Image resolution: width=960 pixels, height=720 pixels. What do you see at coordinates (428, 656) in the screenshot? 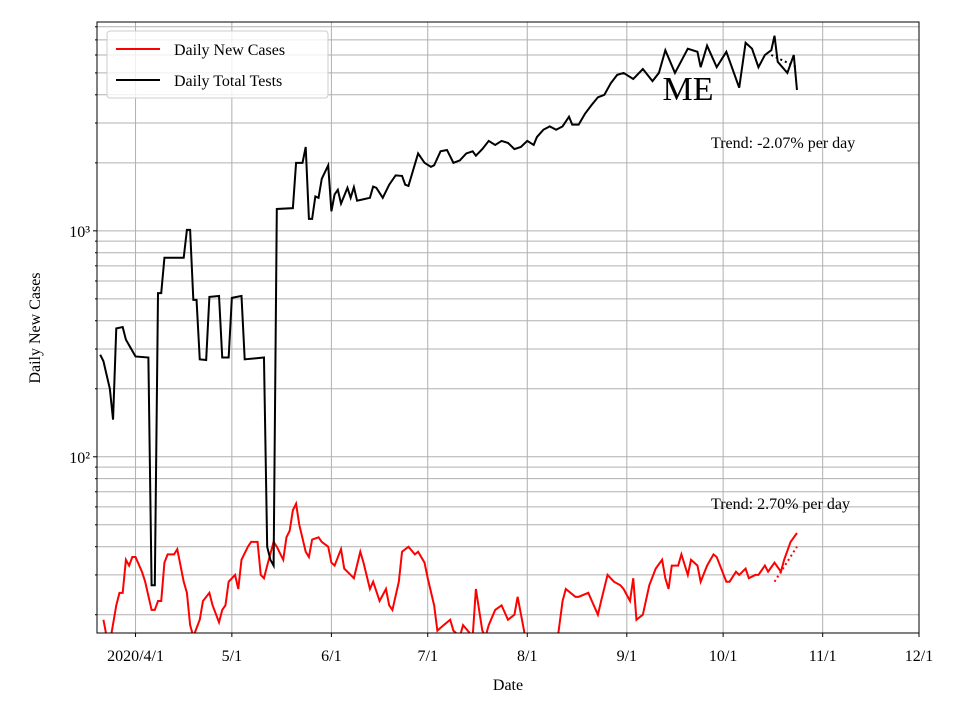
I see `x-tick-label: 7/1` at bounding box center [428, 656].